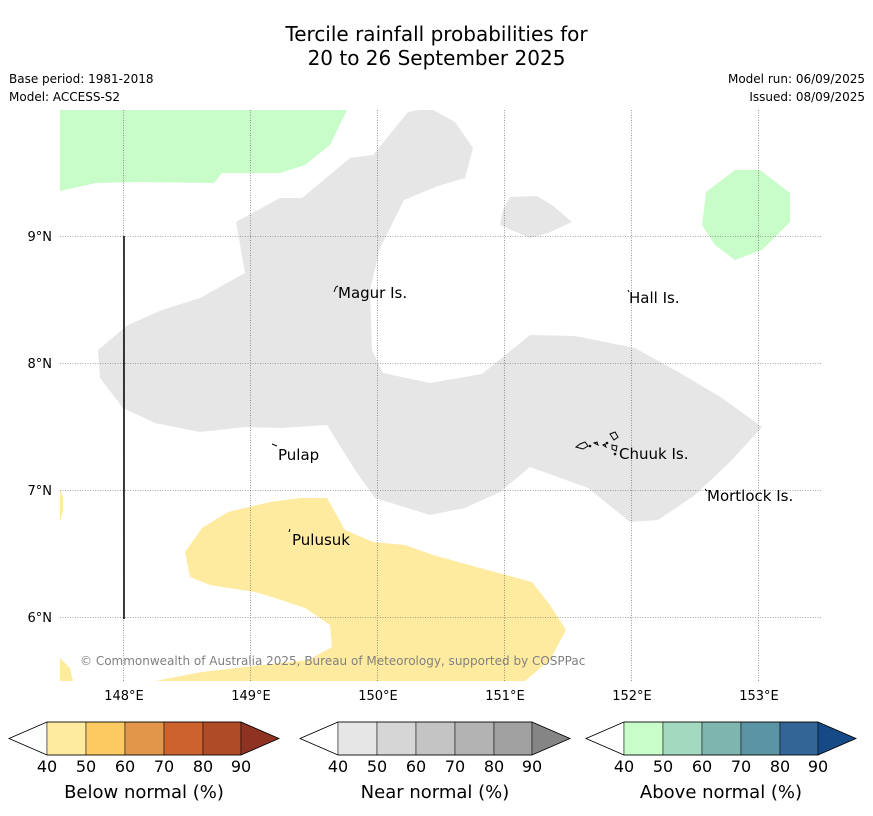 The height and width of the screenshot is (816, 873). I want to click on lat-label-7n: 7°N, so click(40, 491).